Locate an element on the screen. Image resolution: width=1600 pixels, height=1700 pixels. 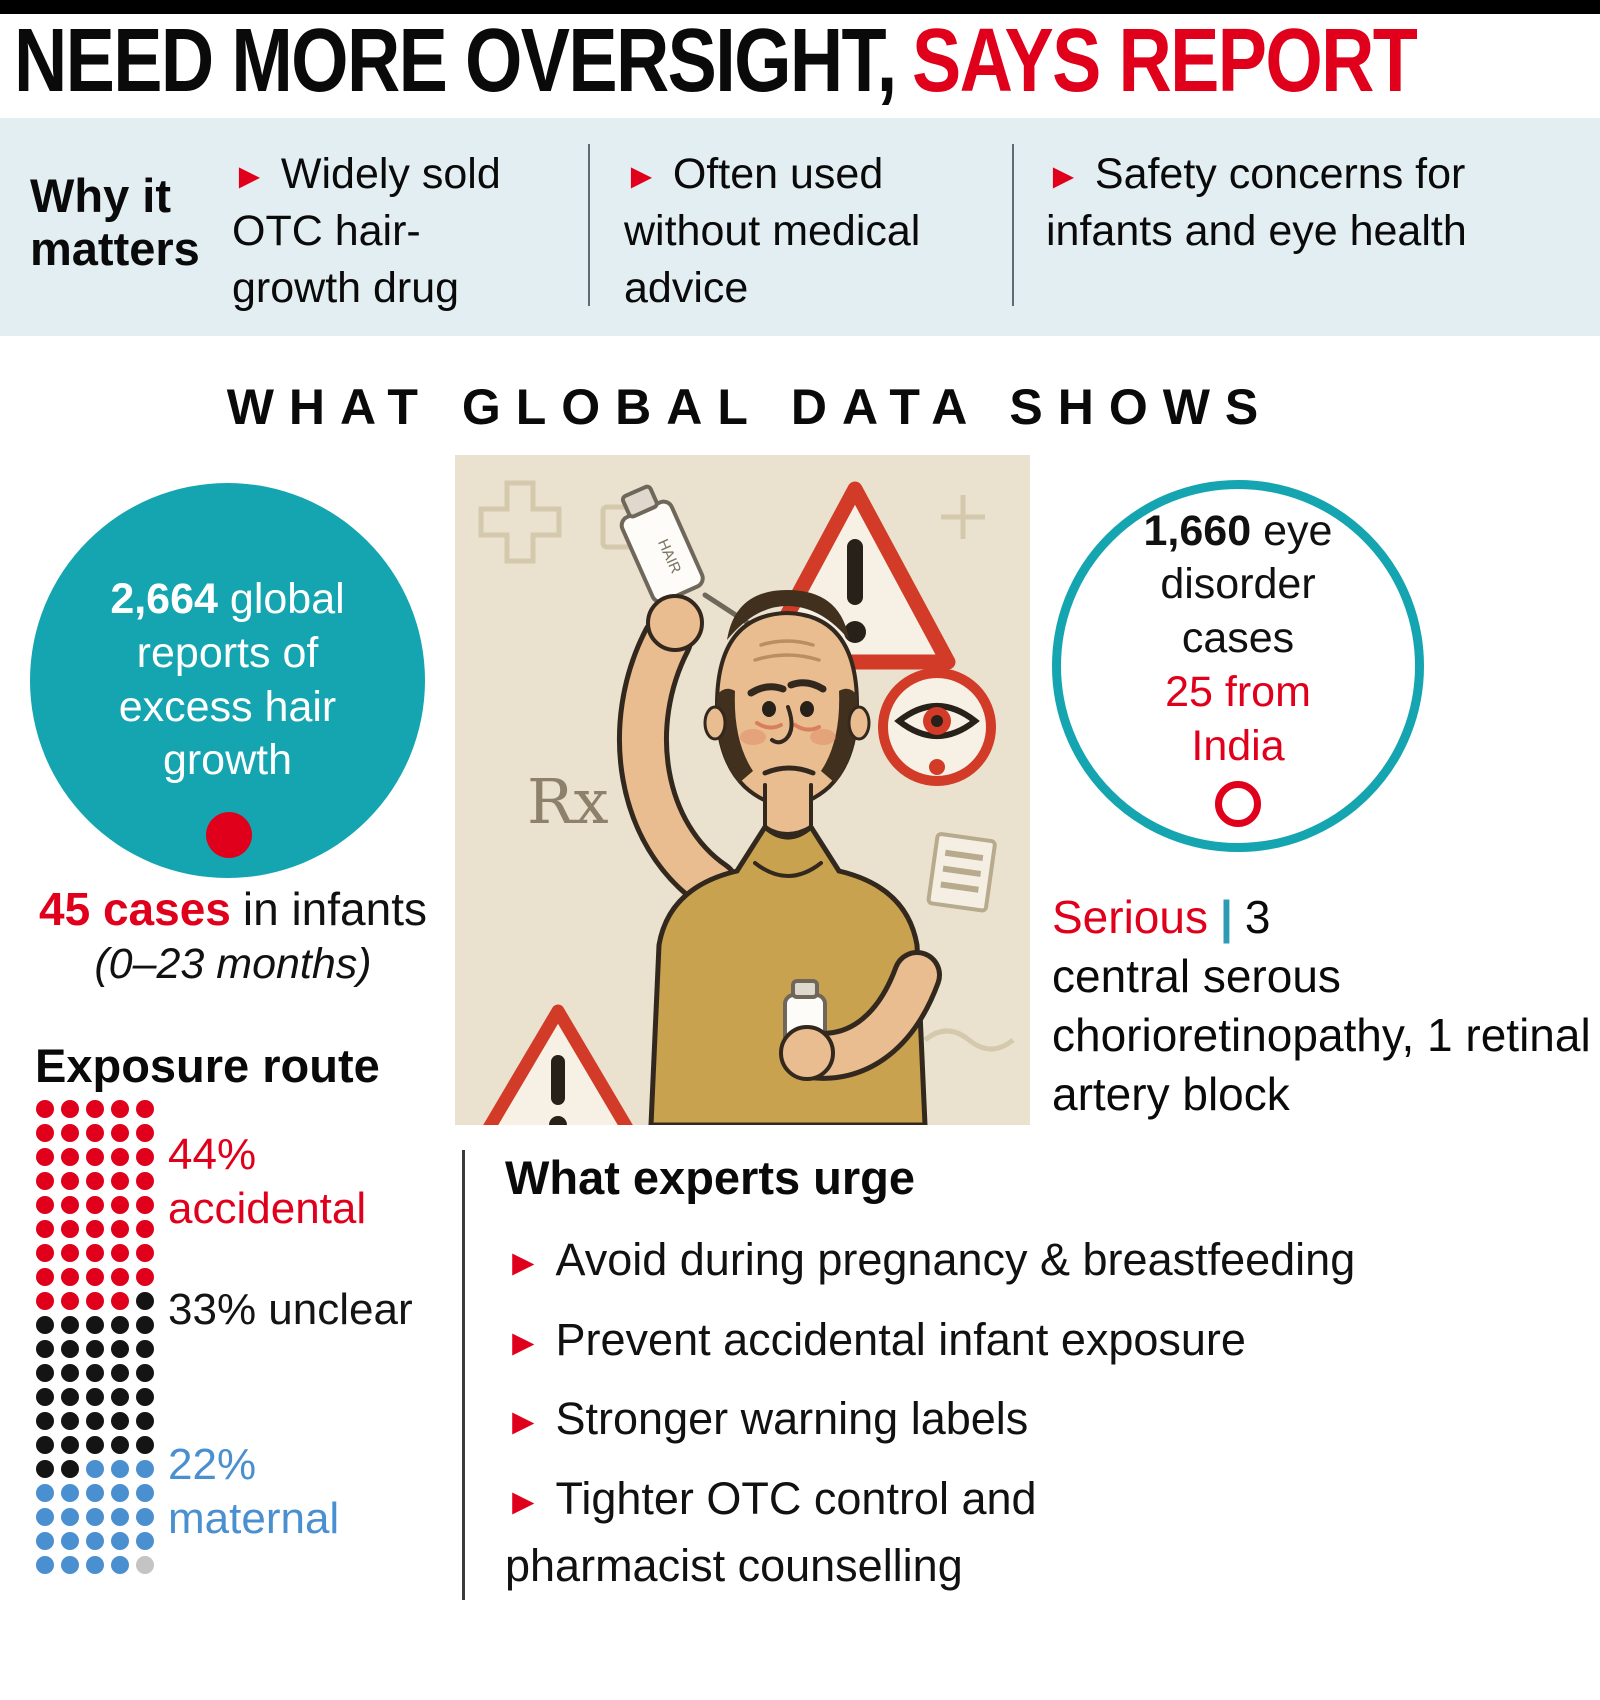
illustration: Rx is located at coordinates (742, 808).